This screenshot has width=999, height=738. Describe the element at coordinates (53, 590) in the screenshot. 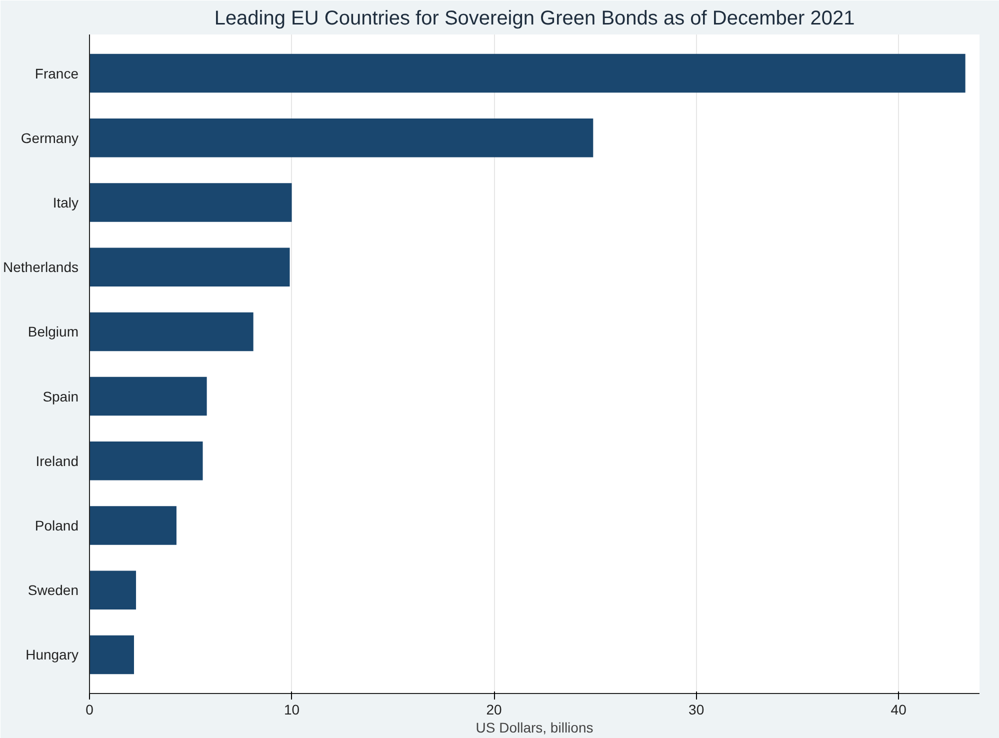

I see `y-tick-label: Sweden` at that location.